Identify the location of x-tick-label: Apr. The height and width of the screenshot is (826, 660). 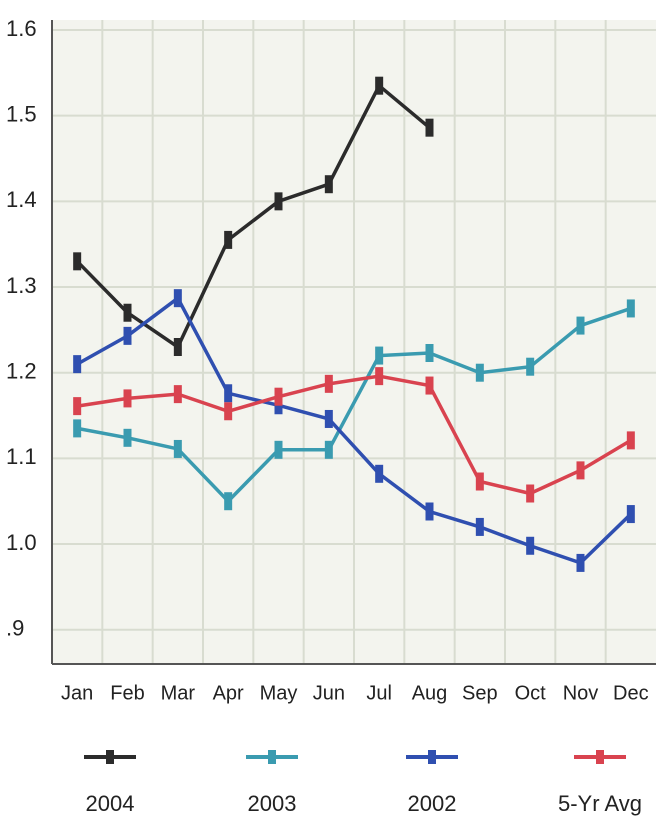
(228, 693).